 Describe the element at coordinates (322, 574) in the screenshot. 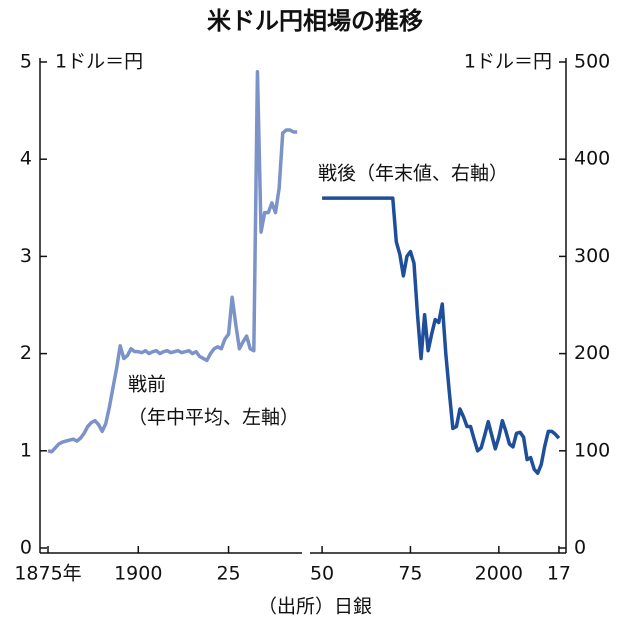

I see `x-tick-label: 50` at that location.